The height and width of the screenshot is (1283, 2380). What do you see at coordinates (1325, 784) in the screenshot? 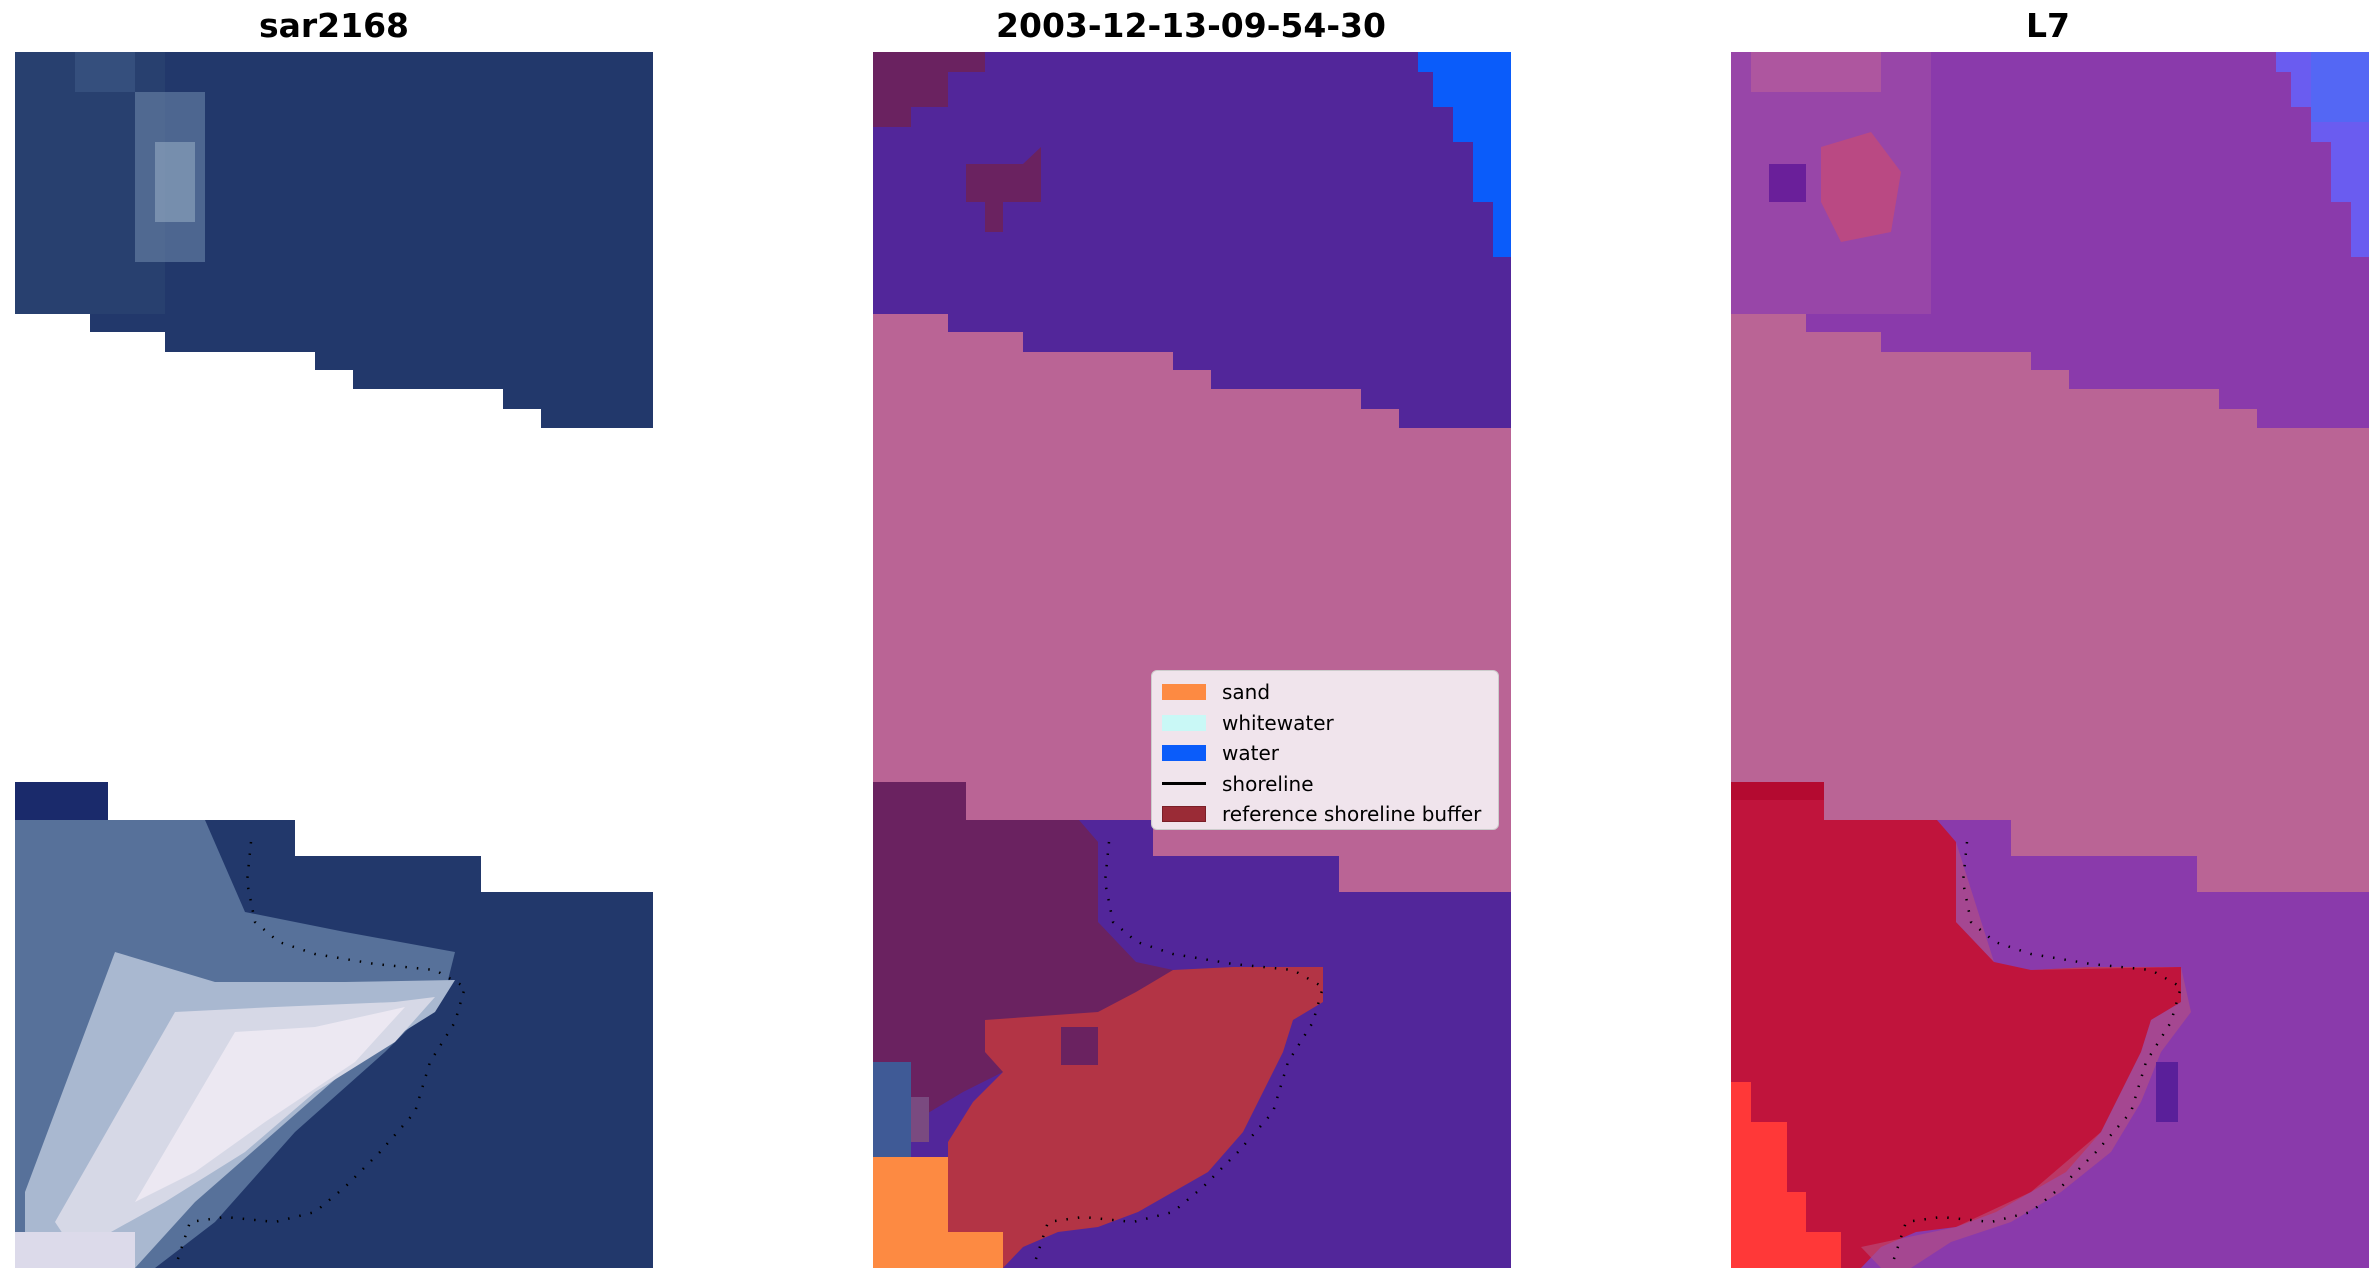
I see `legend-item-shoreline: shoreline` at bounding box center [1325, 784].